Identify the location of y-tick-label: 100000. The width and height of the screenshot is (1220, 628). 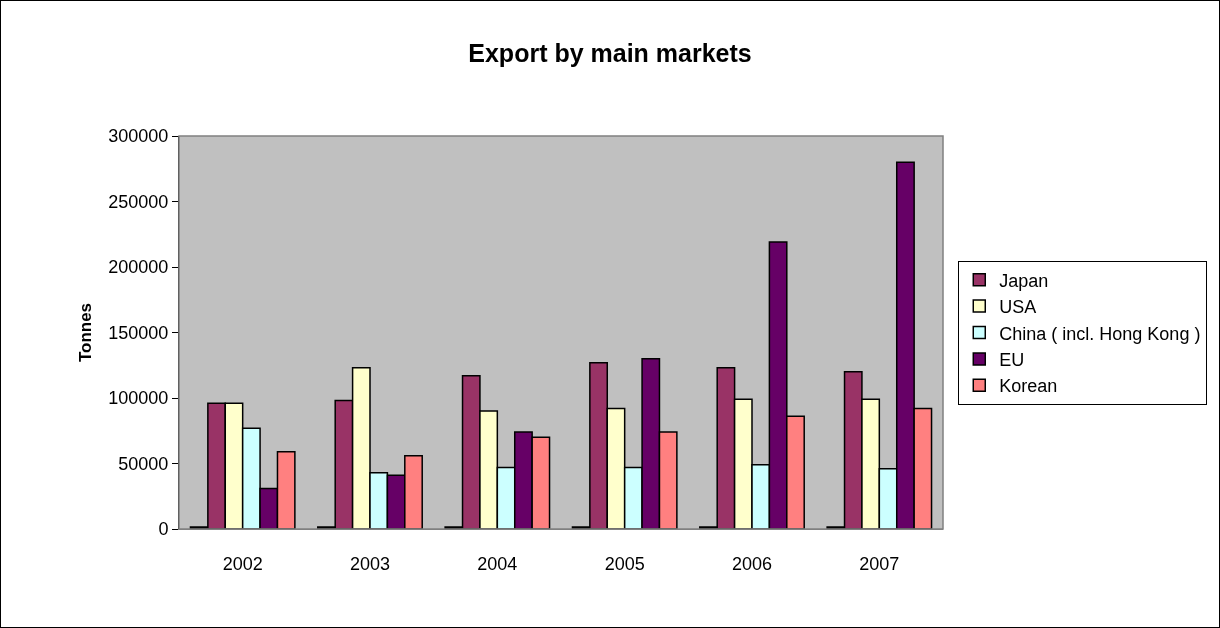
(138, 398).